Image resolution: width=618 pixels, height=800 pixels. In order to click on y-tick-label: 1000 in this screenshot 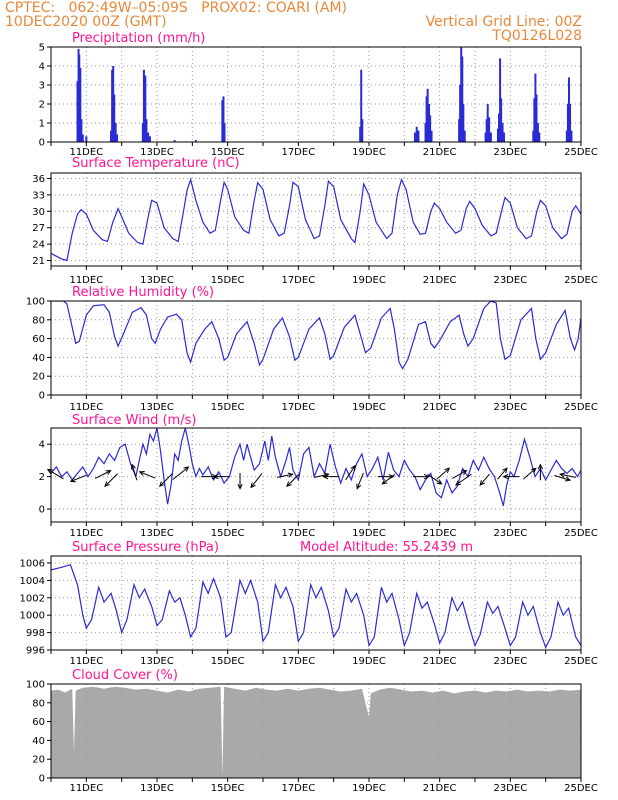, I will do `click(32, 616)`.